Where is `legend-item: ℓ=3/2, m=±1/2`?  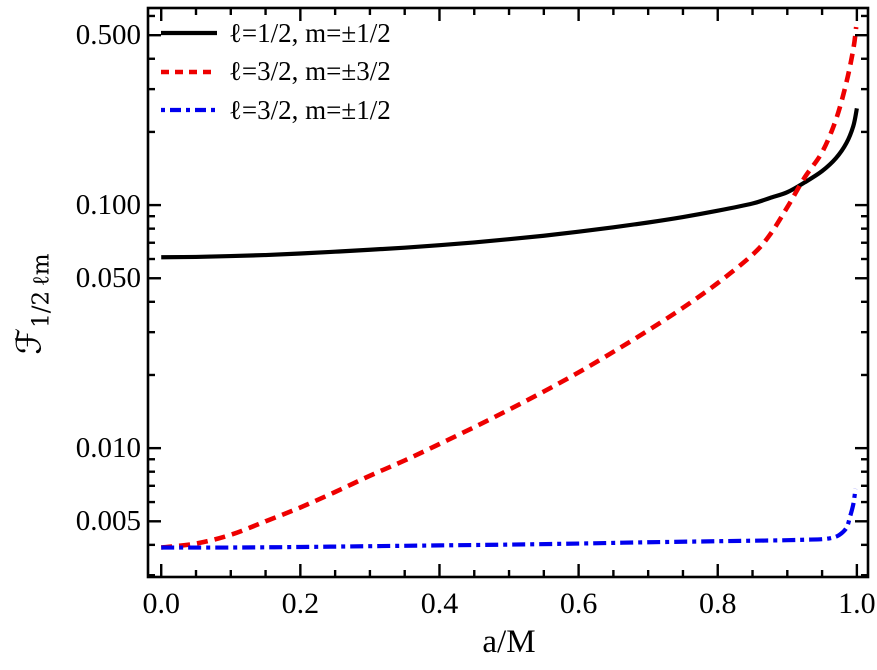
legend-item: ℓ=3/2, m=±1/2 is located at coordinates (276, 110).